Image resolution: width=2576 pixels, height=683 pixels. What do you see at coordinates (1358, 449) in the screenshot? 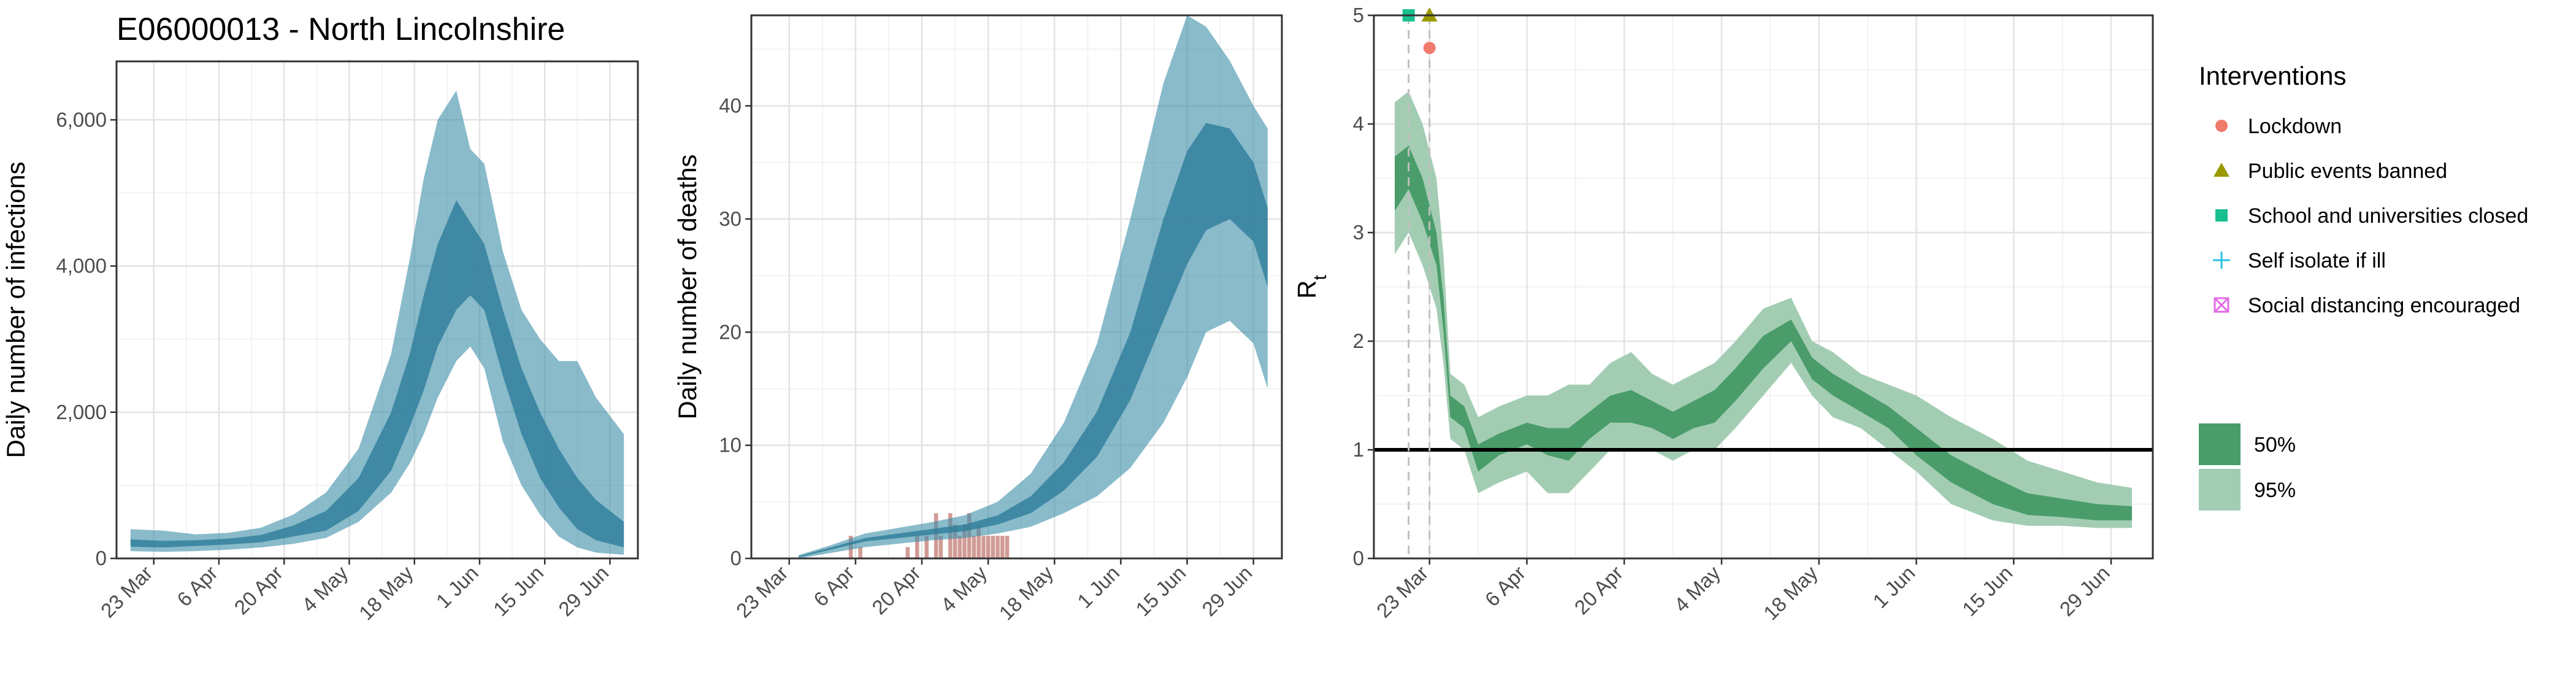
I see `y-tick-label: 1` at bounding box center [1358, 449].